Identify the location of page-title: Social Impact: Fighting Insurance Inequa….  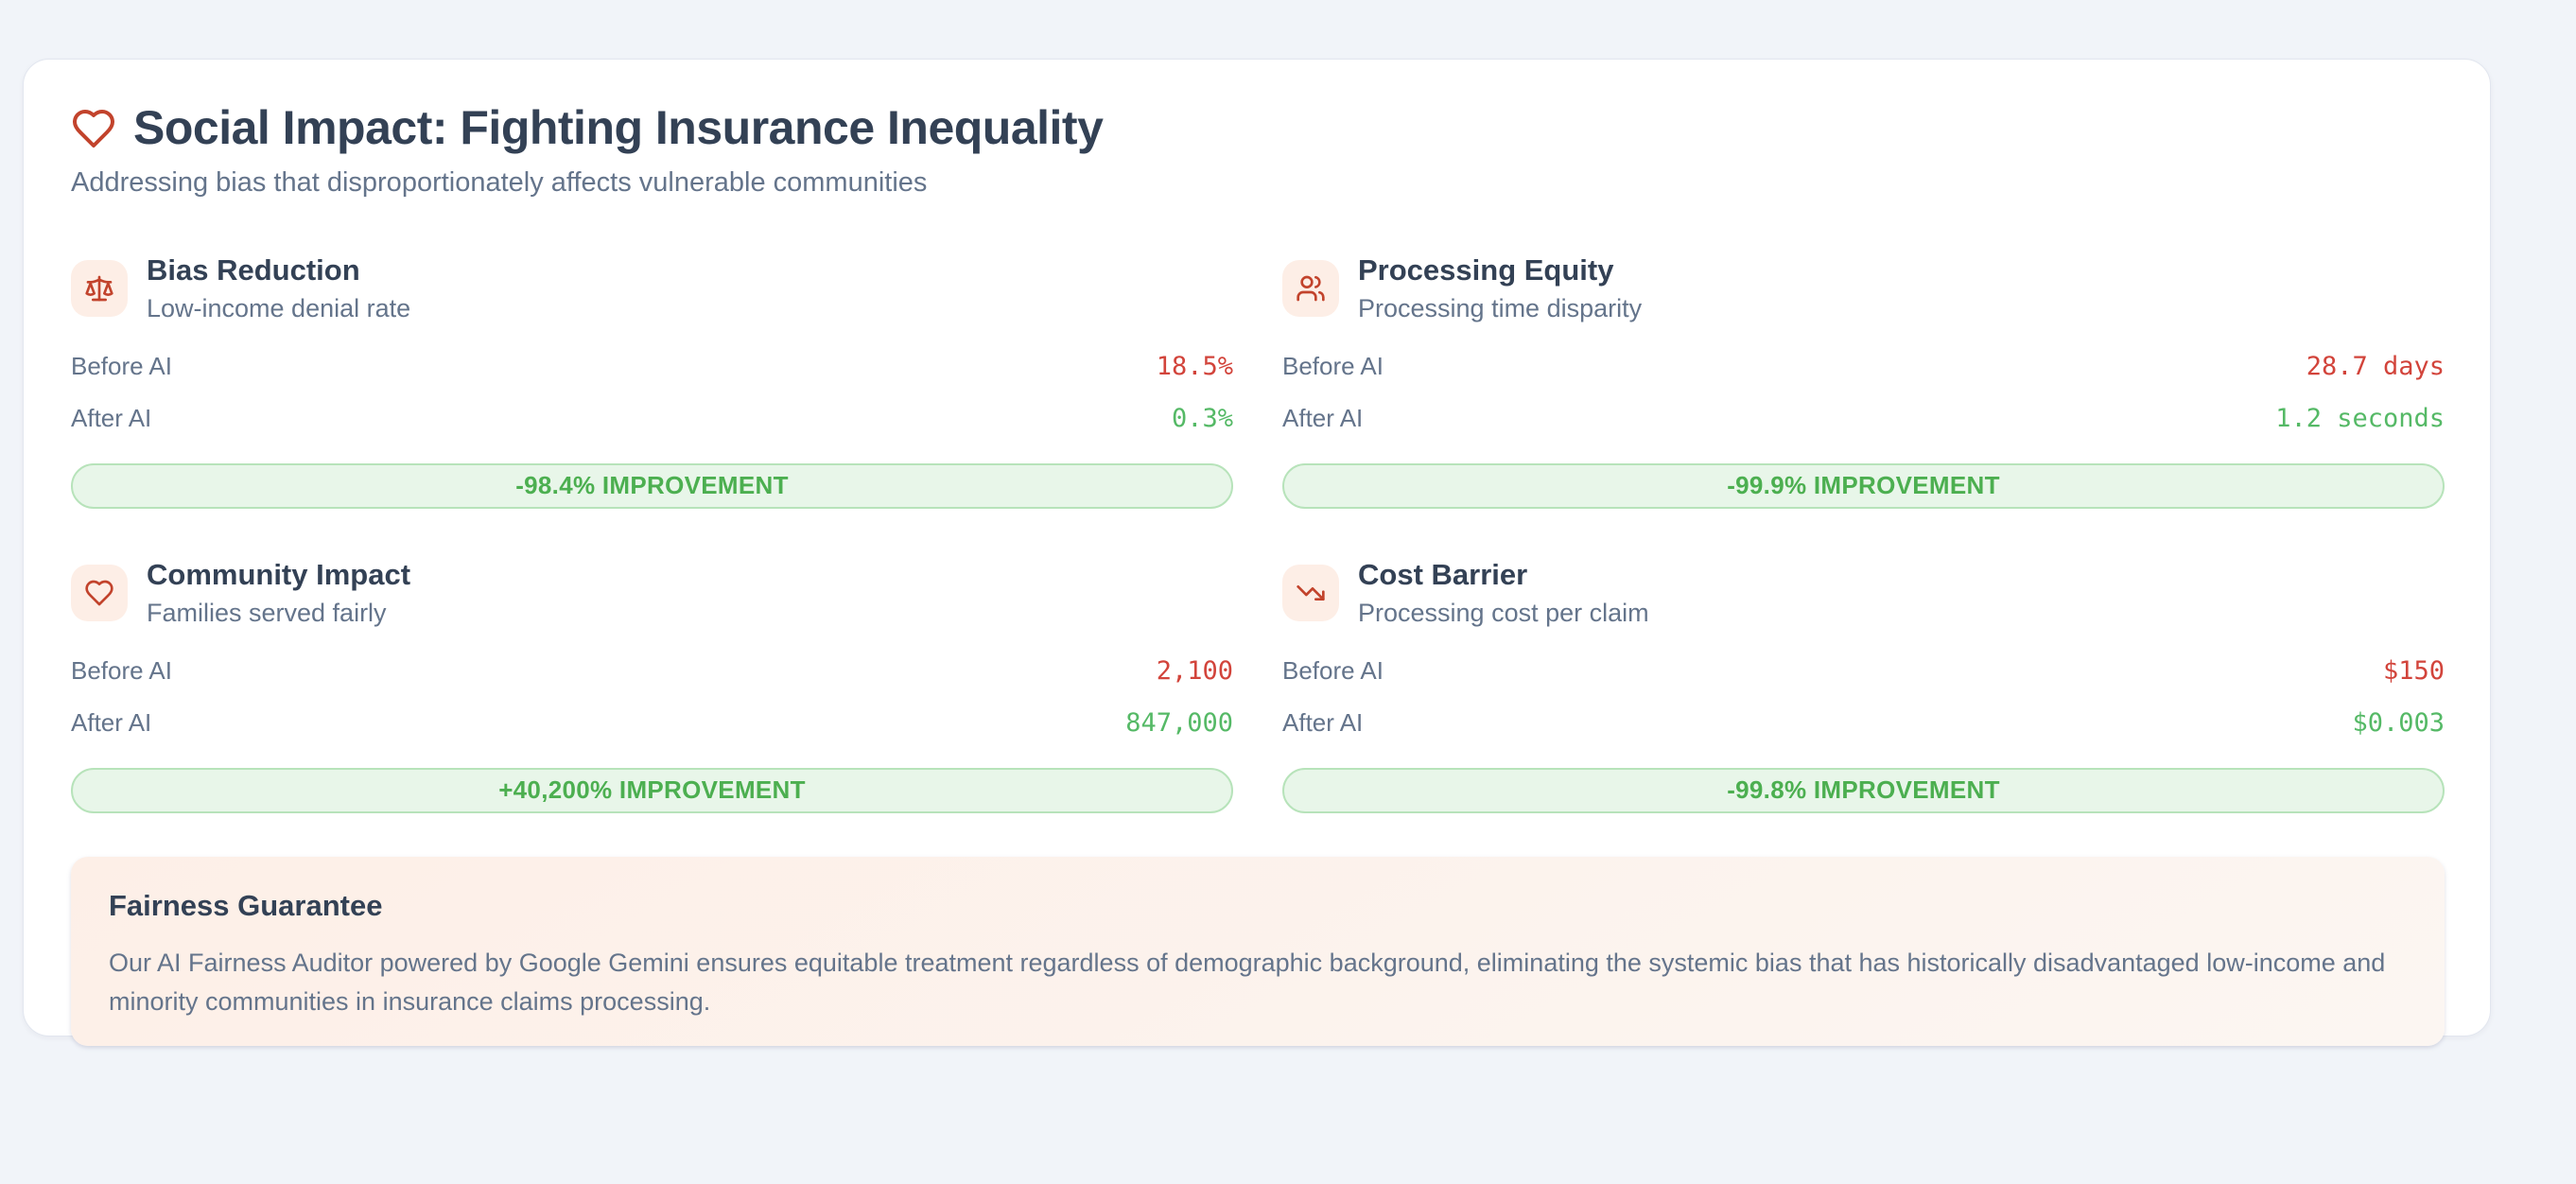
(618, 127).